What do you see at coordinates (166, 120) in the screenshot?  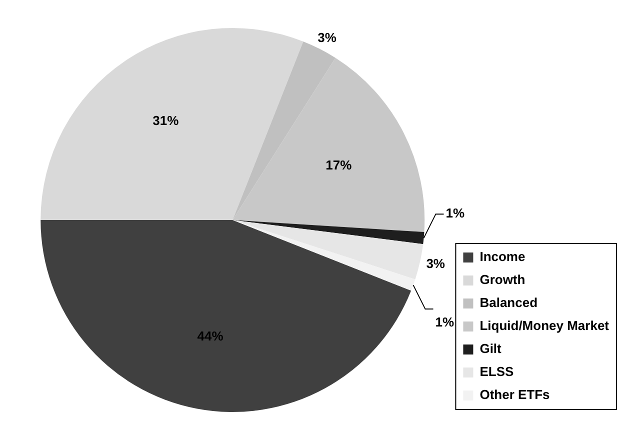 I see `data-label: 31%` at bounding box center [166, 120].